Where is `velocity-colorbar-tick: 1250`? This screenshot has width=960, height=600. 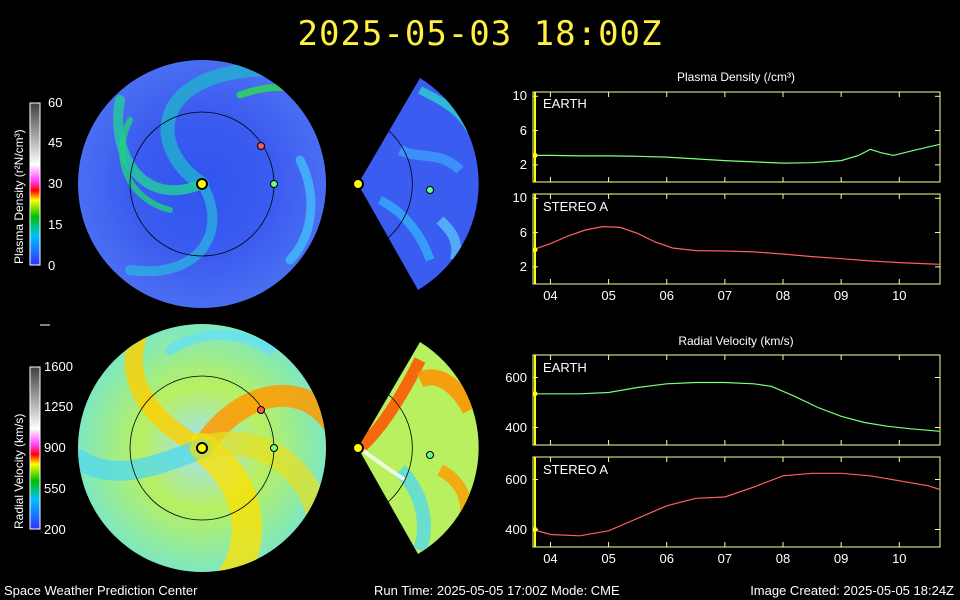
velocity-colorbar-tick: 1250 is located at coordinates (58, 406).